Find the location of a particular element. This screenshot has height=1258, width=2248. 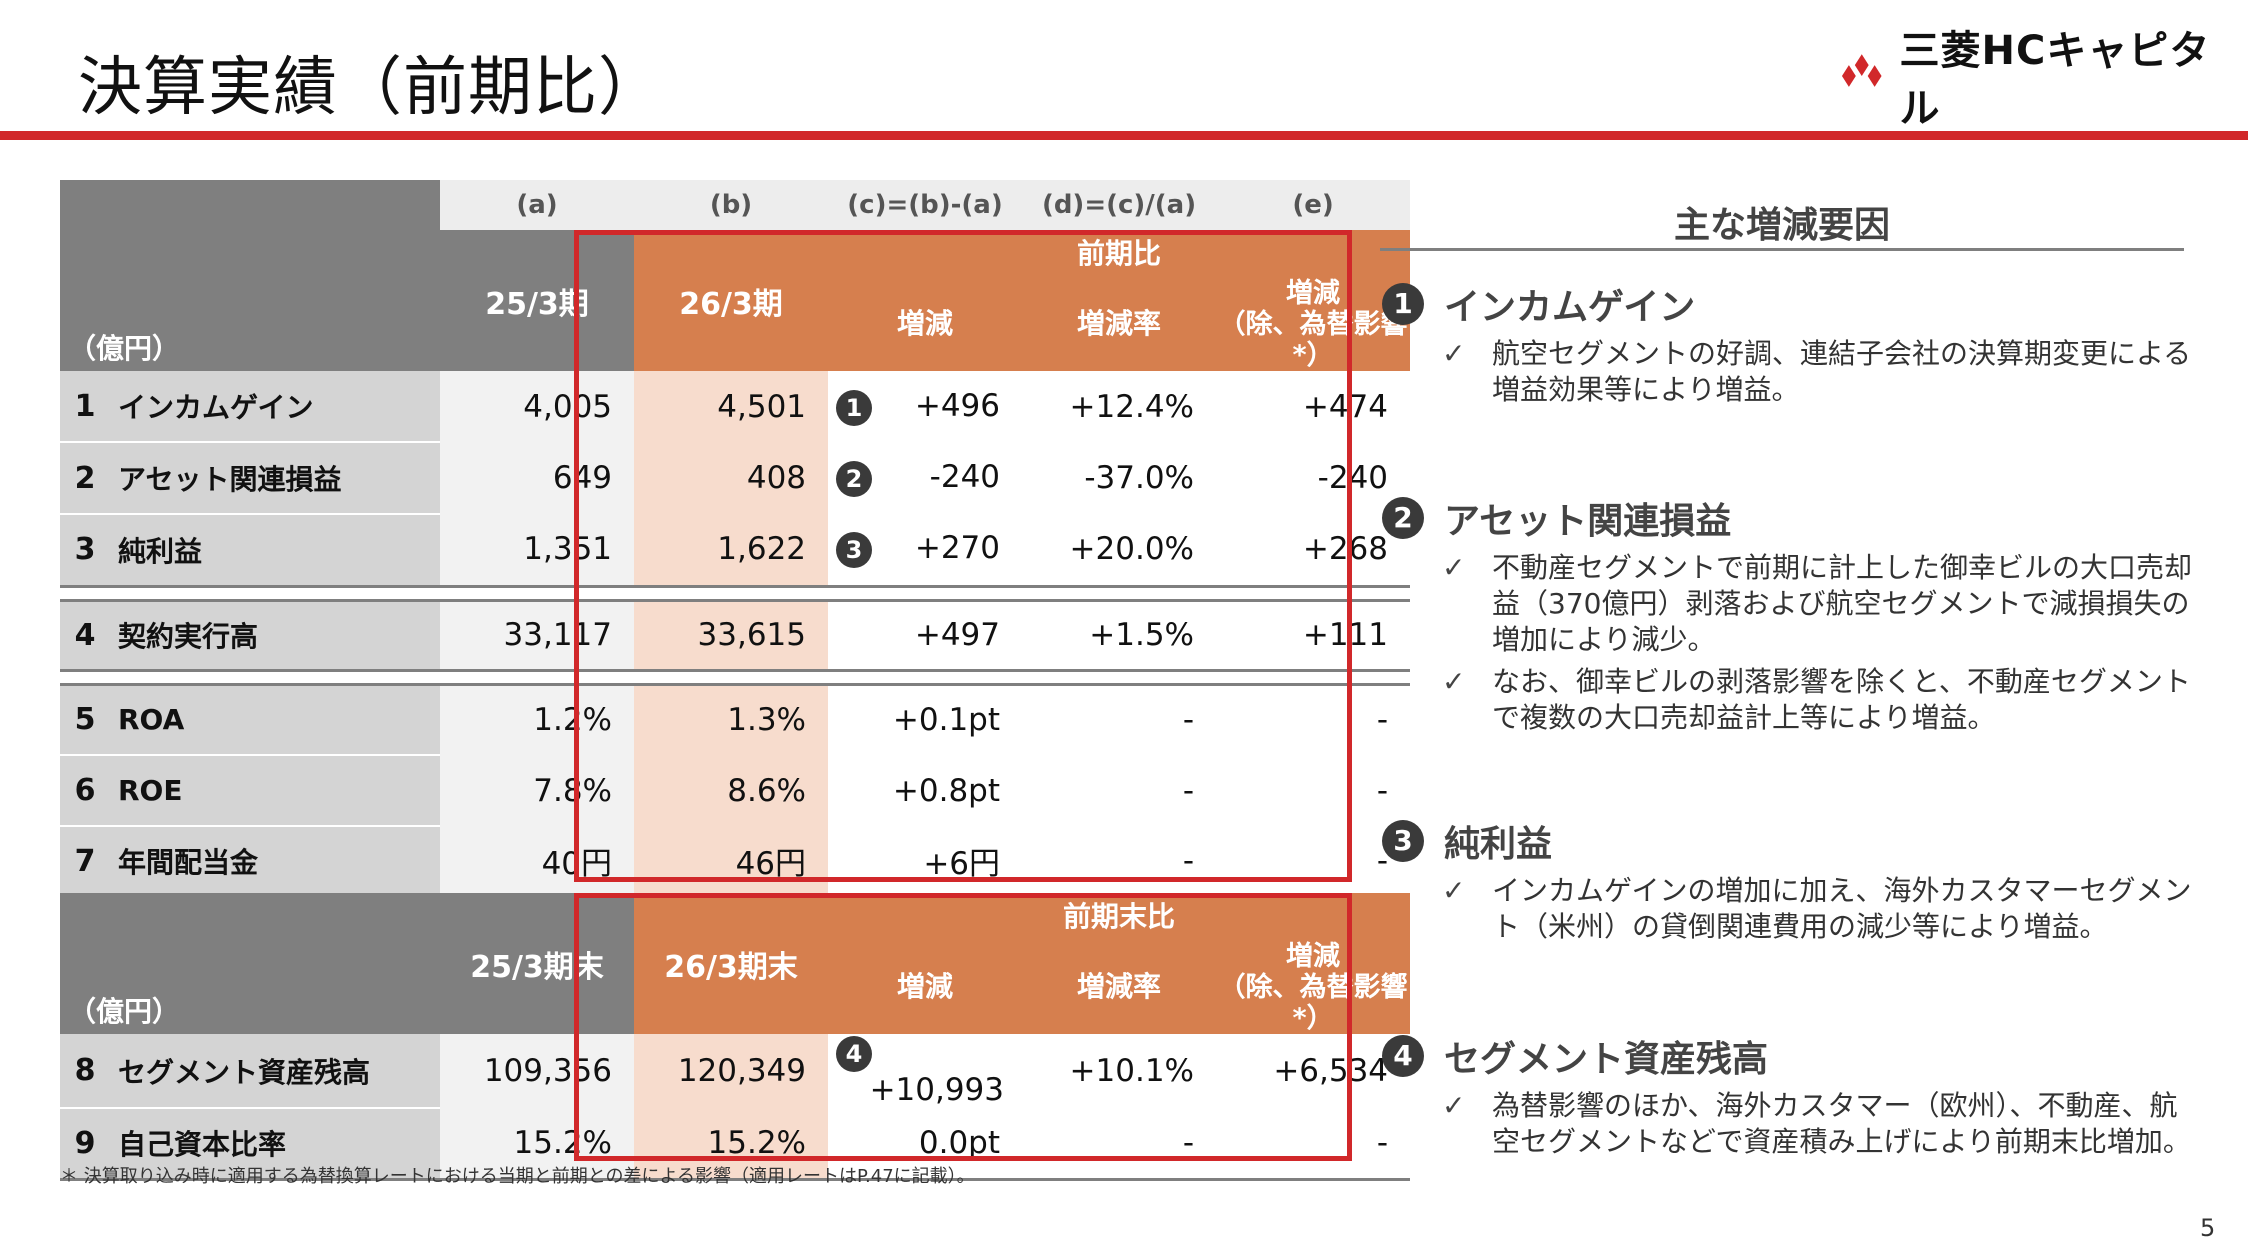

row-number: 4 is located at coordinates (85, 636).